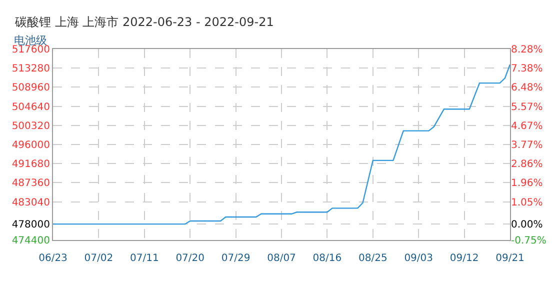 The image size is (560, 300). I want to click on y-tick-label: 483040, so click(31, 202).